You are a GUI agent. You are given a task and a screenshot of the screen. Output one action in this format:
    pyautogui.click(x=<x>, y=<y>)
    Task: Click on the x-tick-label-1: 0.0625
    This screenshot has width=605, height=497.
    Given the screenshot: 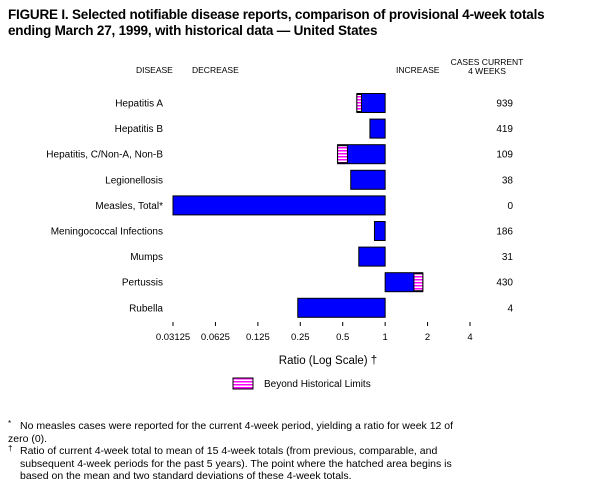 What is the action you would take?
    pyautogui.click(x=215, y=337)
    